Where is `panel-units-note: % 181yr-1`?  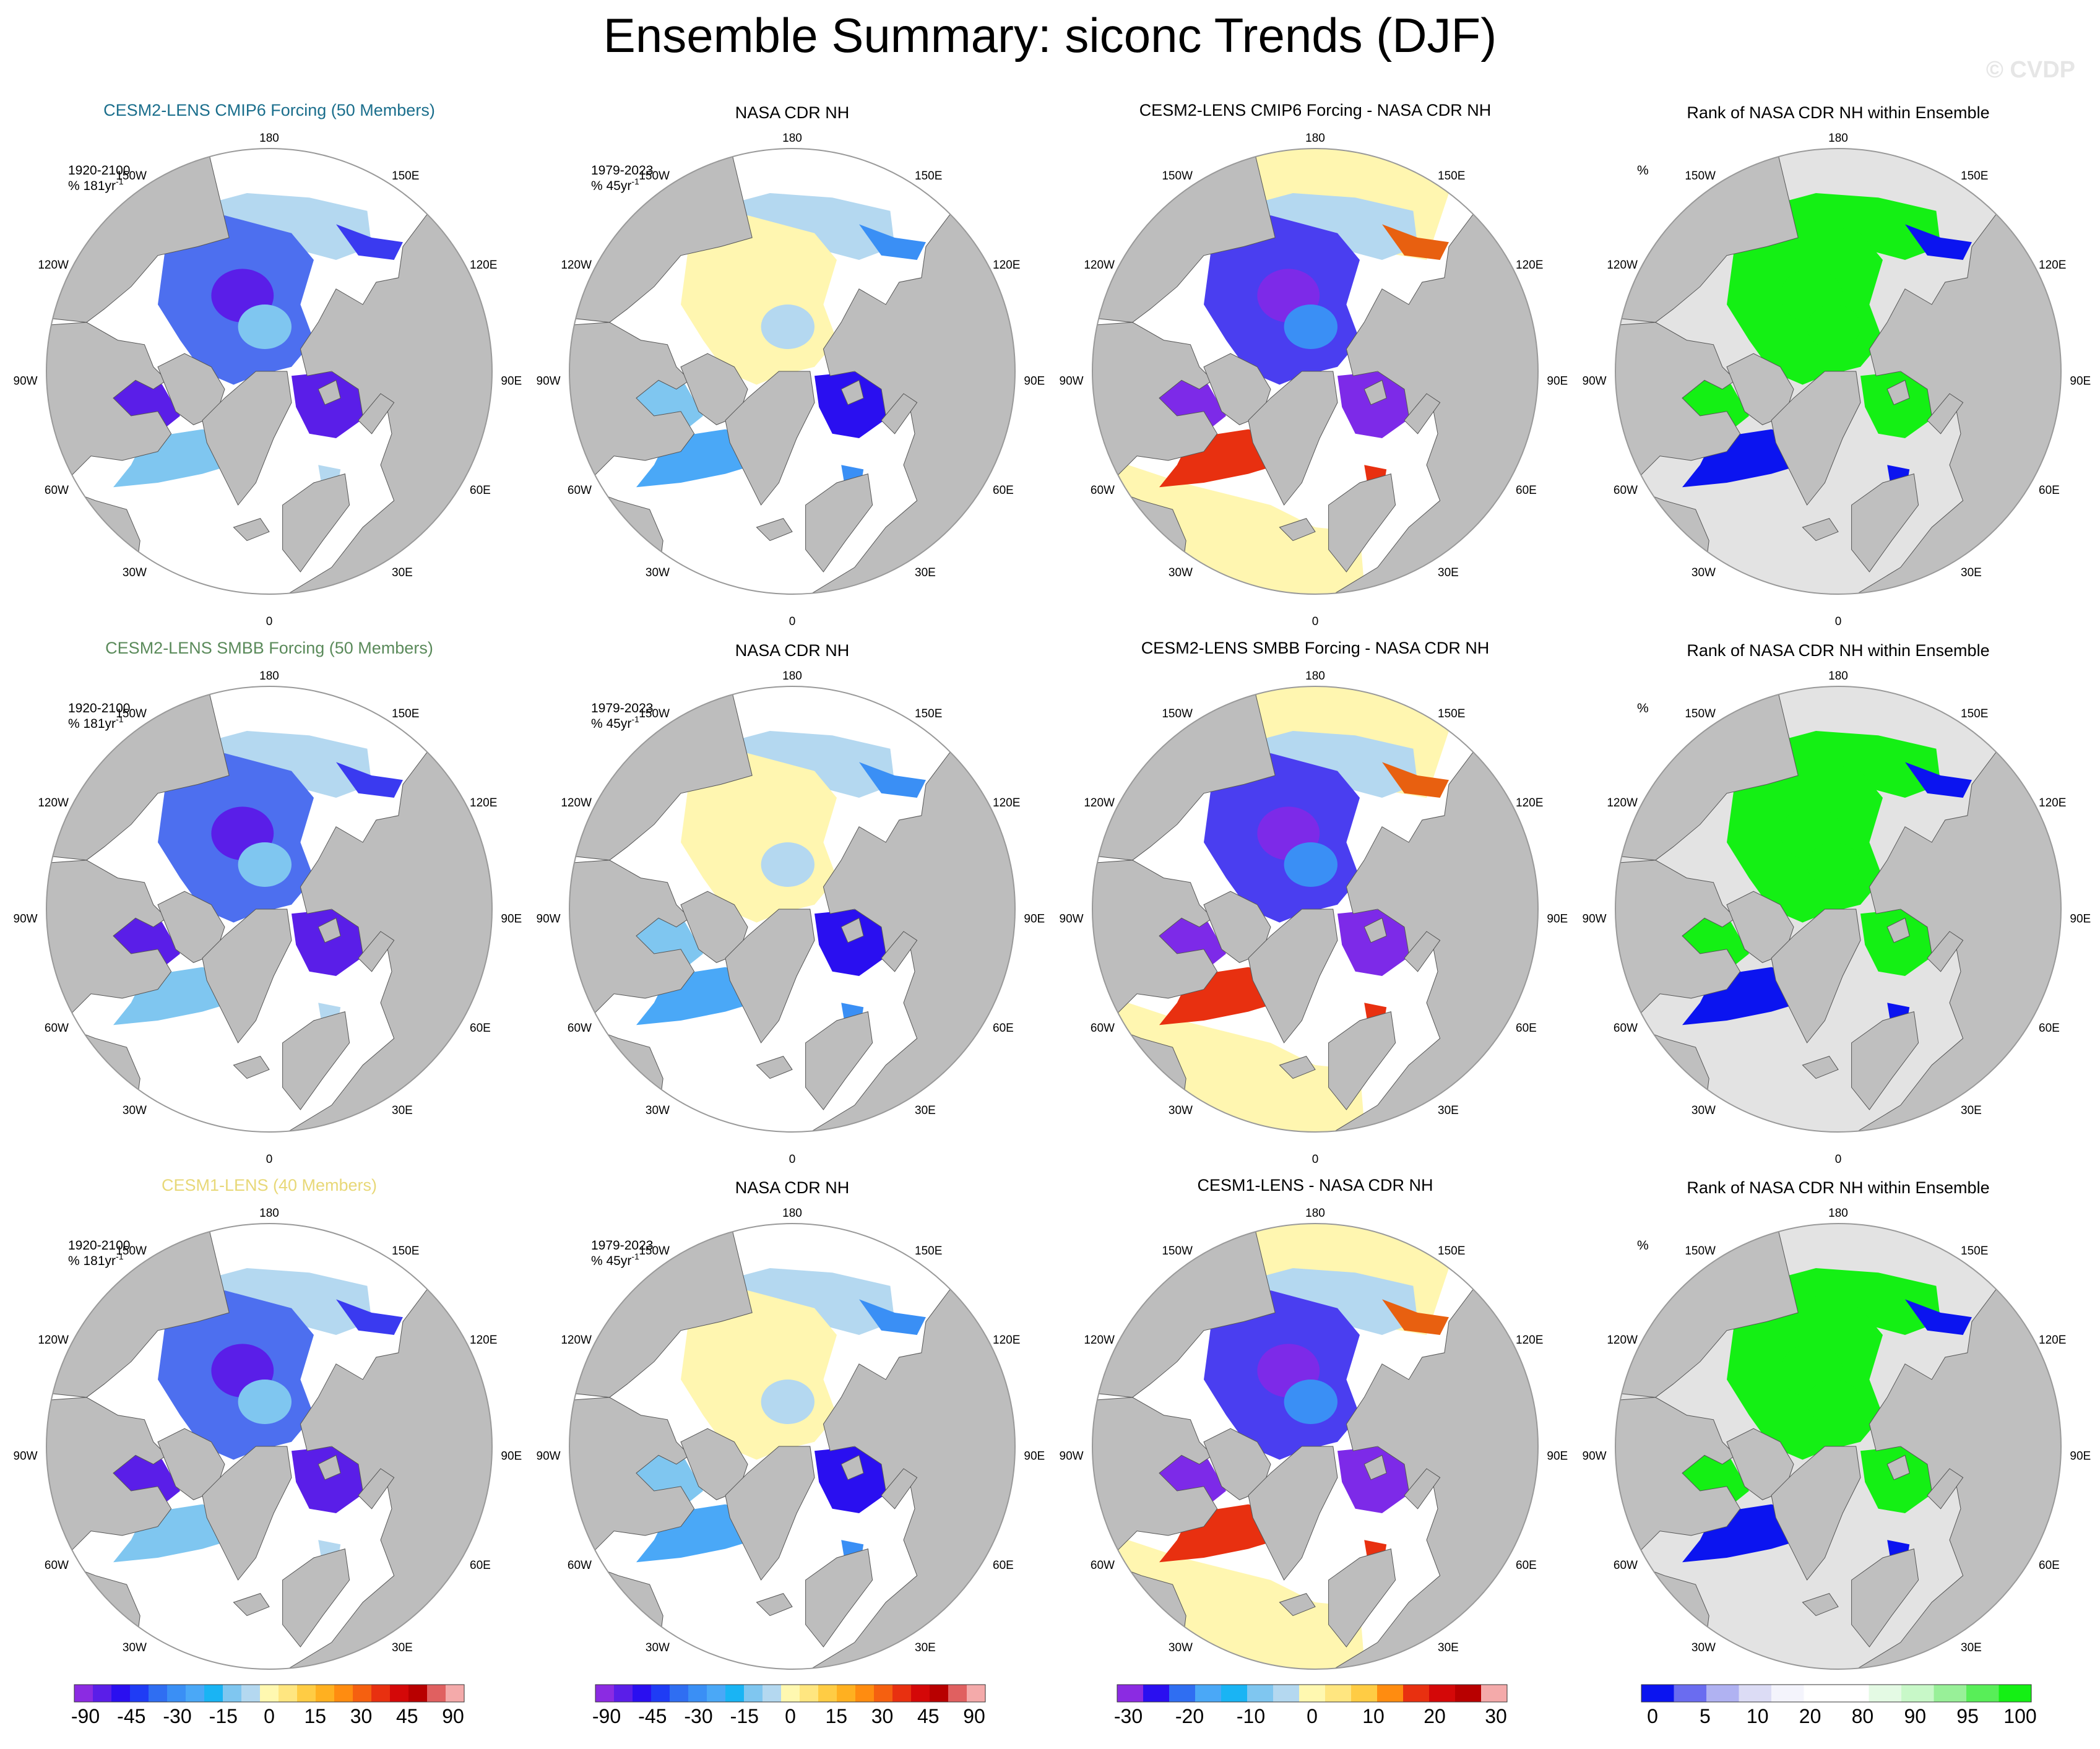
panel-units-note: % 181yr-1 is located at coordinates (96, 1259).